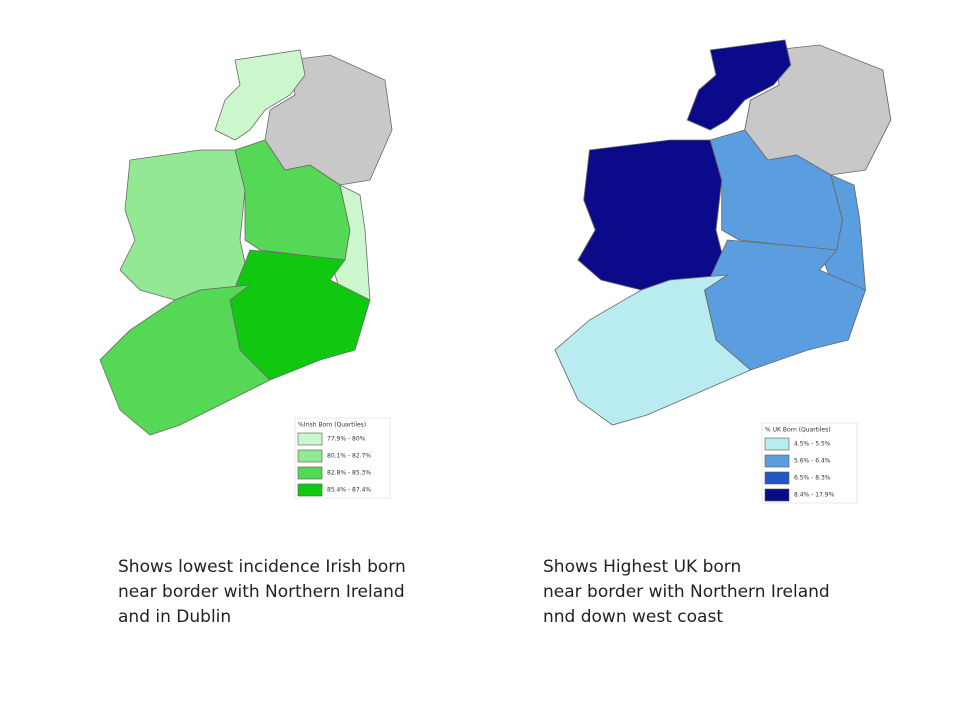 The image size is (960, 720). I want to click on legend-title: % UK Born (Quartiles), so click(798, 430).